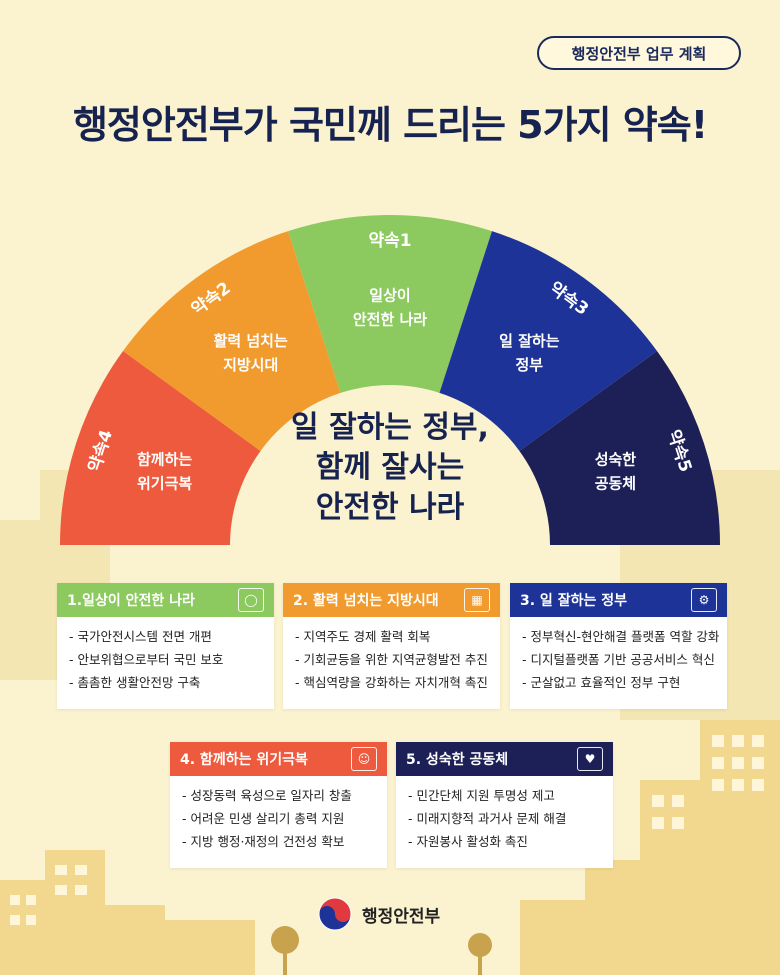 The width and height of the screenshot is (780, 975). Describe the element at coordinates (389, 296) in the screenshot. I see `promise-text-3: 일상이` at that location.